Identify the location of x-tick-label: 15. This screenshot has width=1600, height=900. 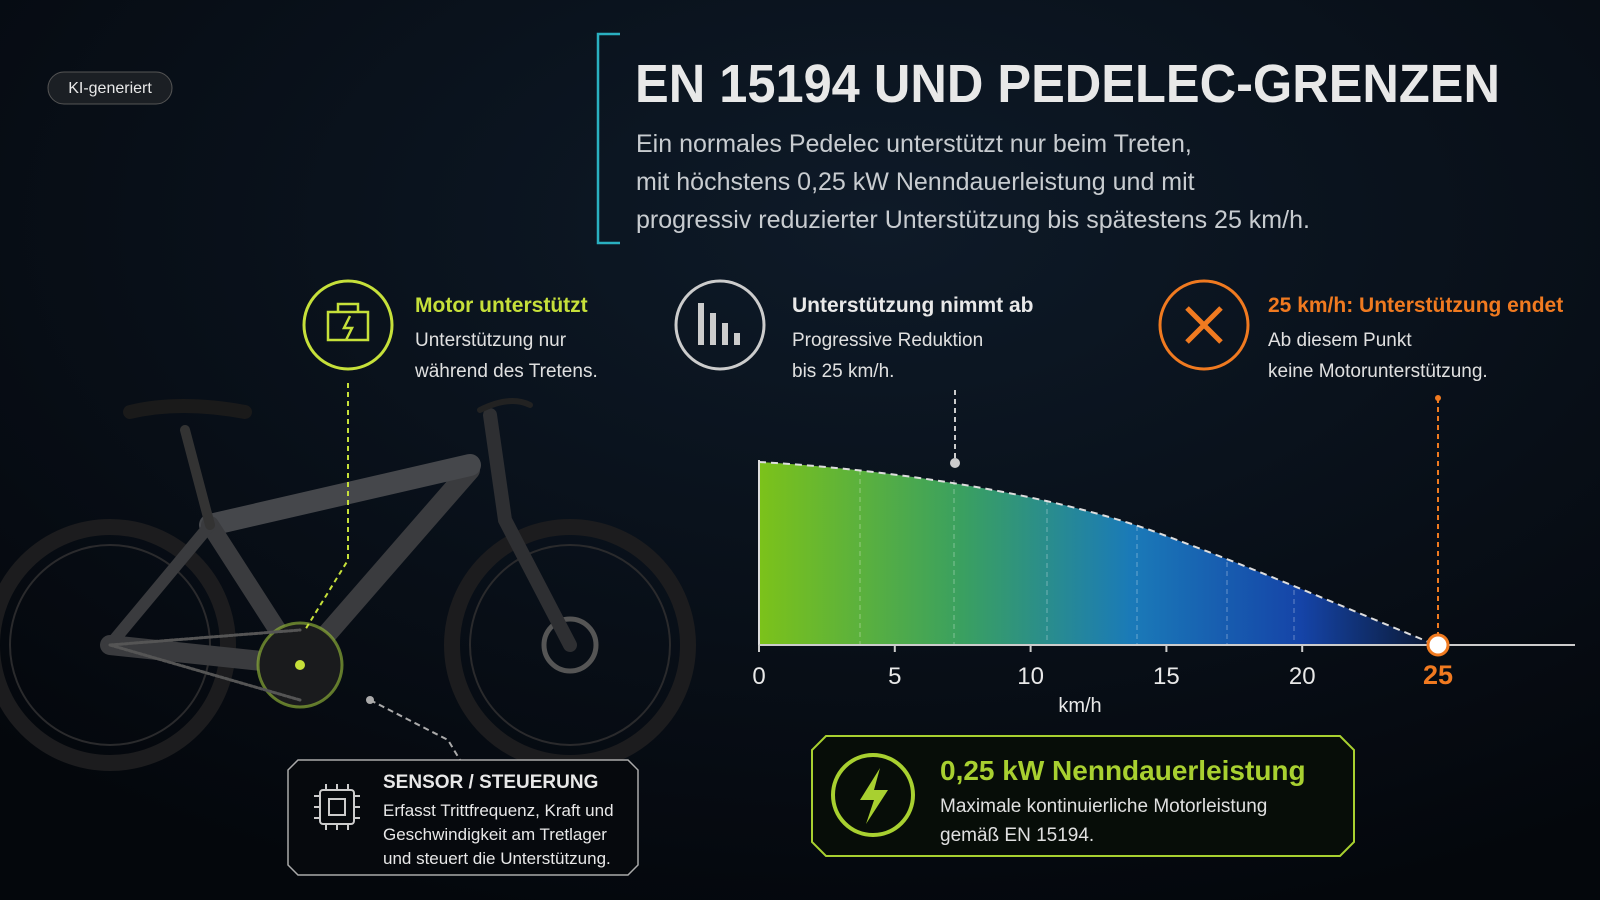
(1166, 676).